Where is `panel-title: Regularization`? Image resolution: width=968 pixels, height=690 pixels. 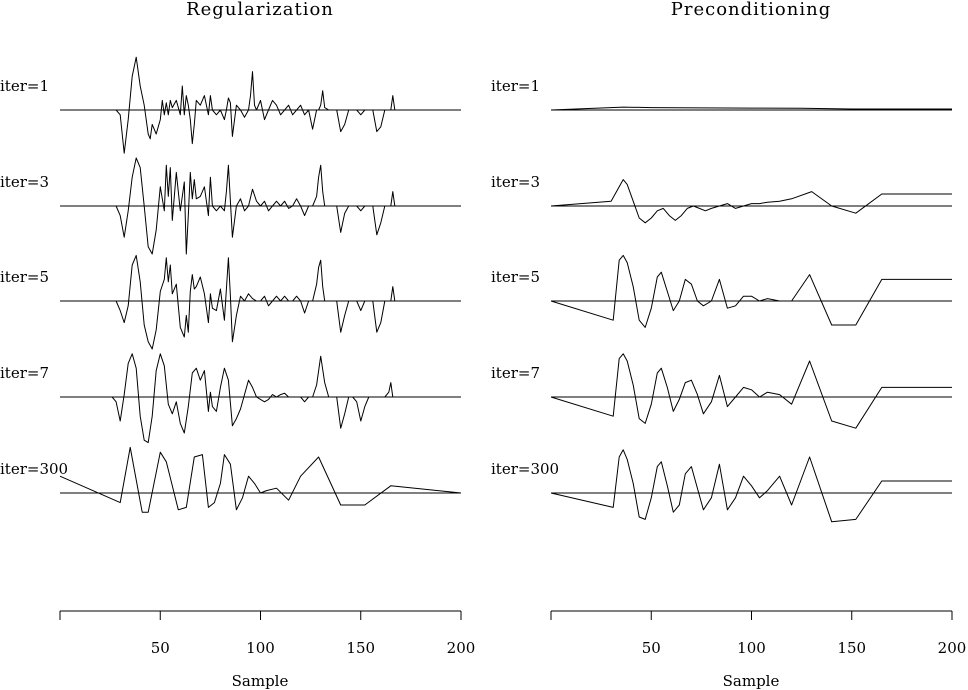 panel-title: Regularization is located at coordinates (260, 10).